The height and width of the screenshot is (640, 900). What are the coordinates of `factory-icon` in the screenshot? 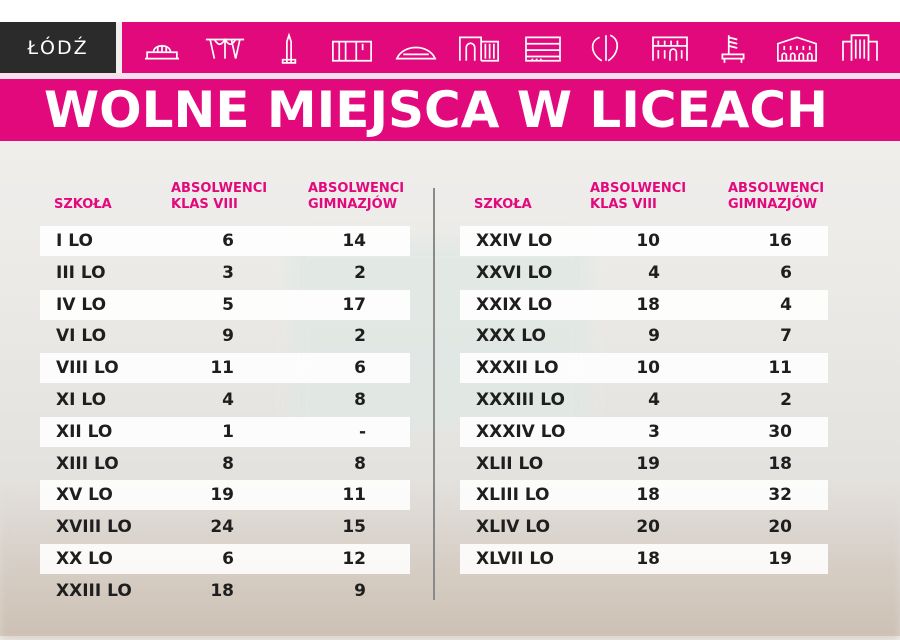 It's located at (352, 51).